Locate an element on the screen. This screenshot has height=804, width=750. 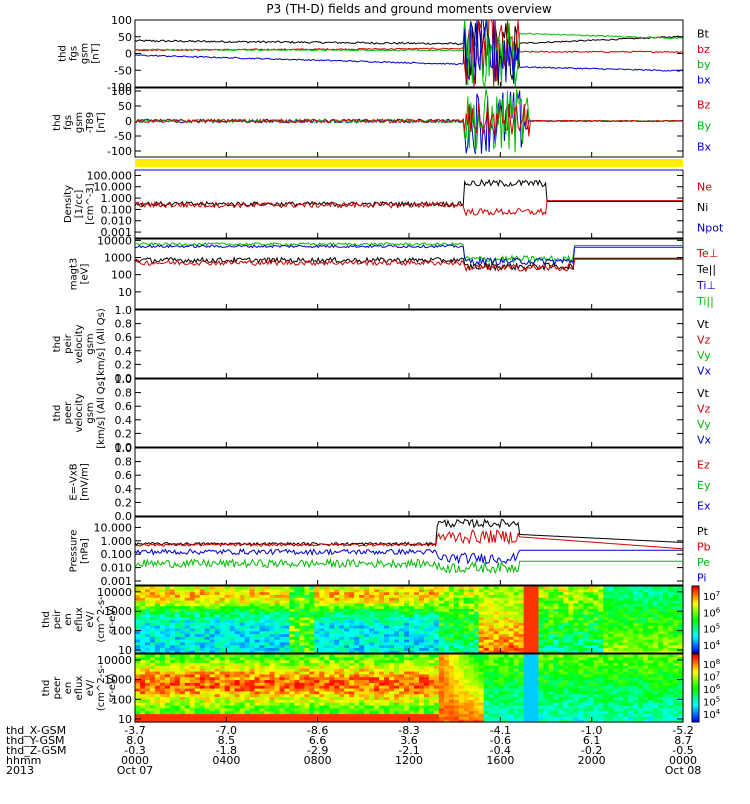
series-by is located at coordinates (409, 53).